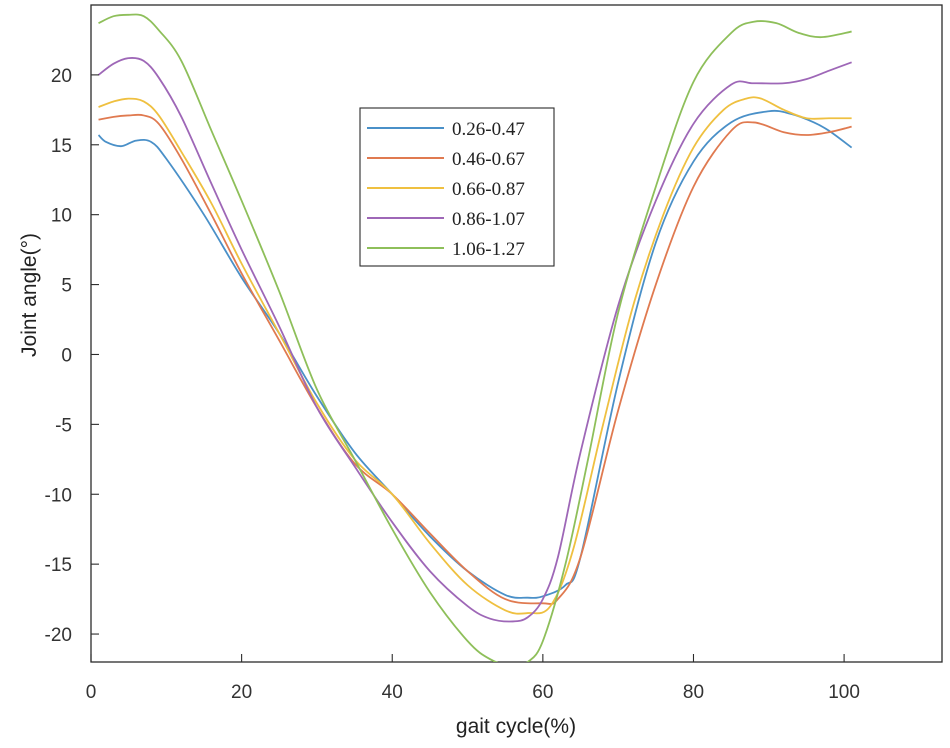 The image size is (950, 748). What do you see at coordinates (61, 216) in the screenshot?
I see `y-tick-label: 10` at bounding box center [61, 216].